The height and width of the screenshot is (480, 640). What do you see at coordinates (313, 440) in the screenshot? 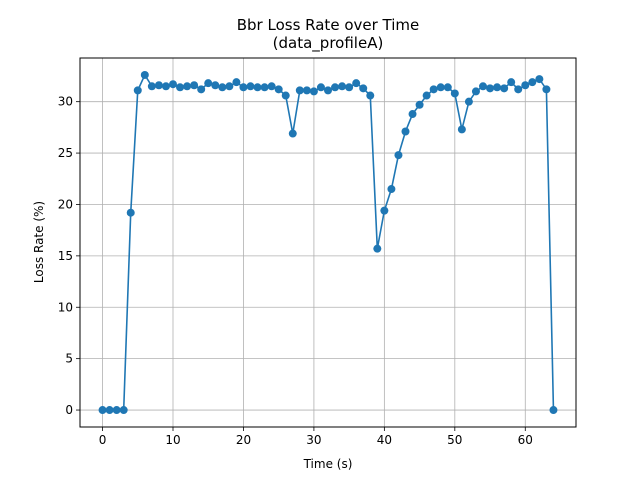
I see `x-tick-label: 30` at bounding box center [313, 440].